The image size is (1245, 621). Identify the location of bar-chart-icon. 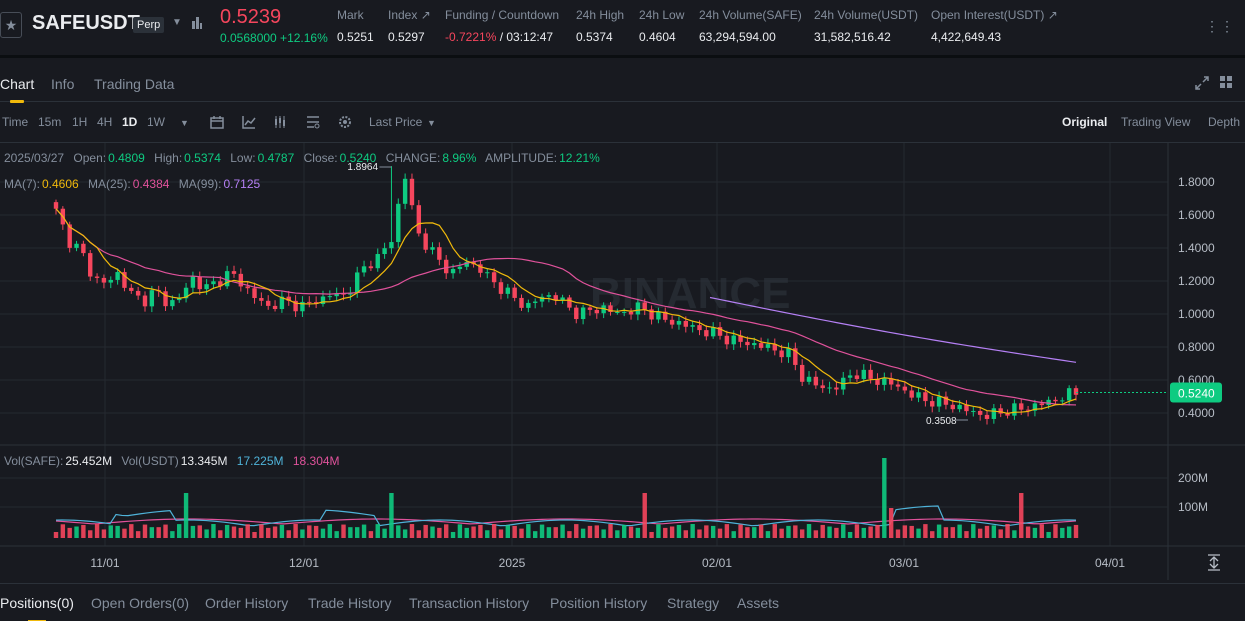
(197, 23).